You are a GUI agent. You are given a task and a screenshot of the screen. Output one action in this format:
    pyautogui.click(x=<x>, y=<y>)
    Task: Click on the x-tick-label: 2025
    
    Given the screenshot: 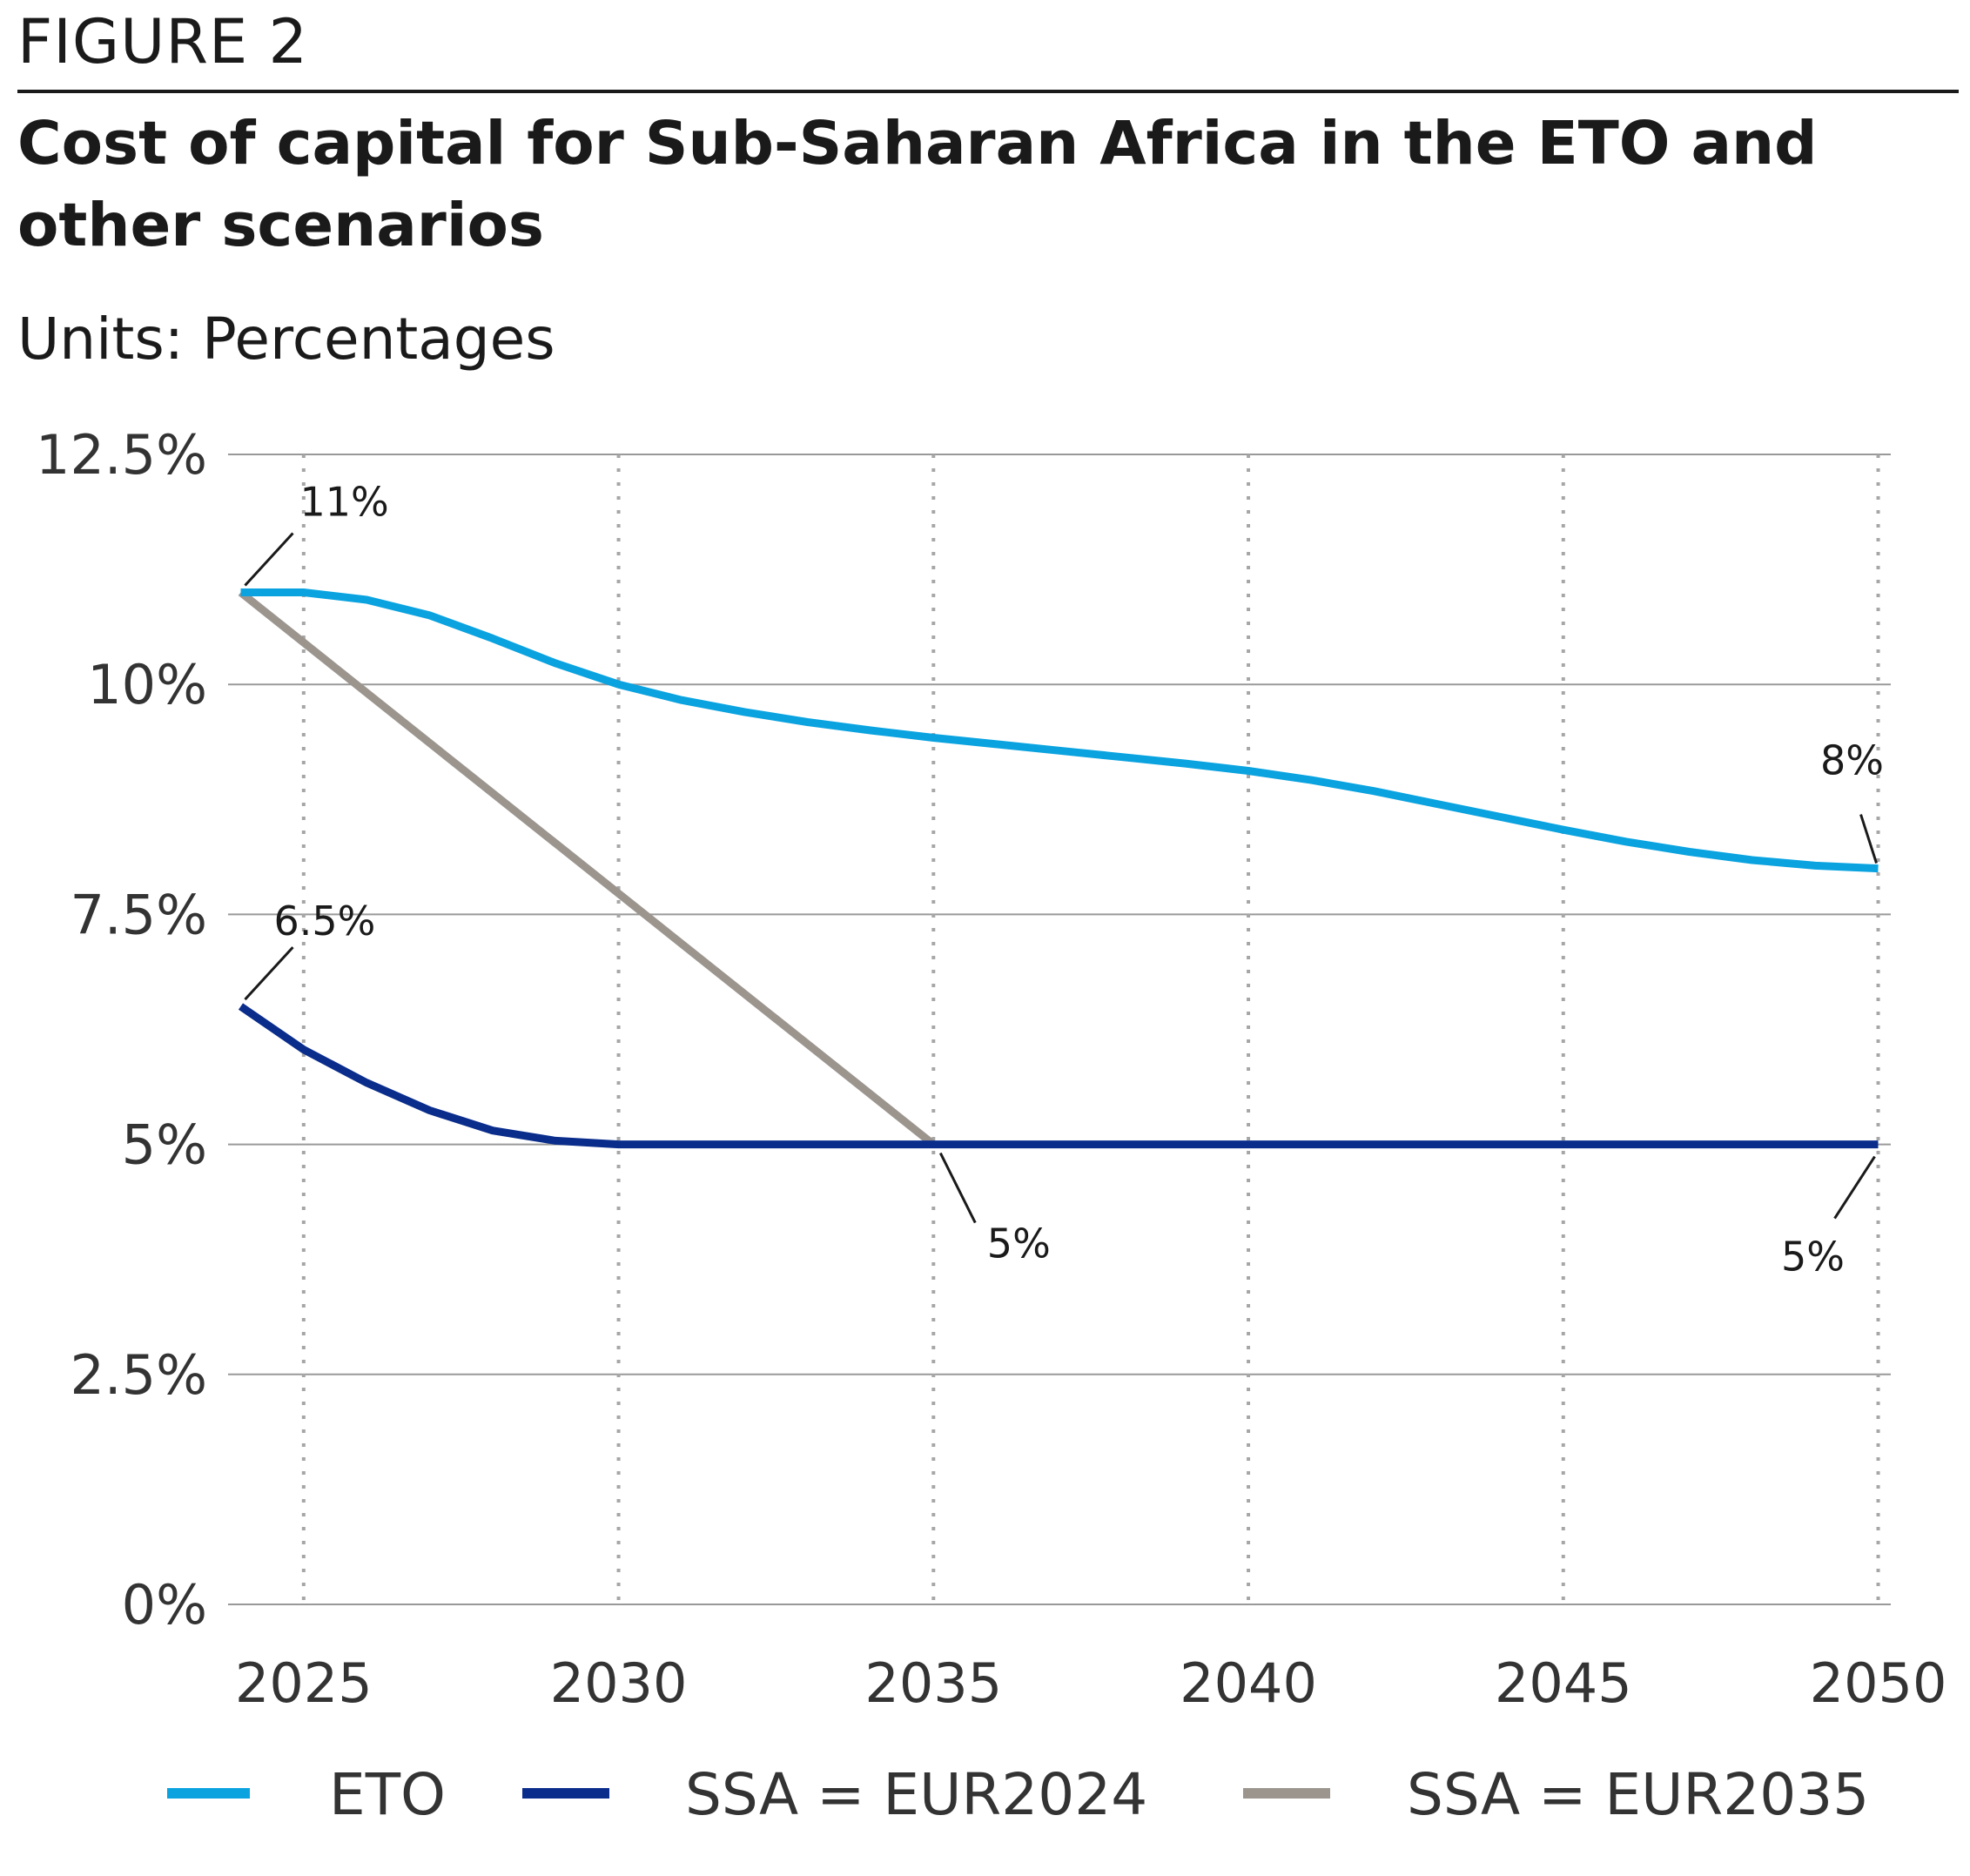 What is the action you would take?
    pyautogui.click(x=304, y=1683)
    